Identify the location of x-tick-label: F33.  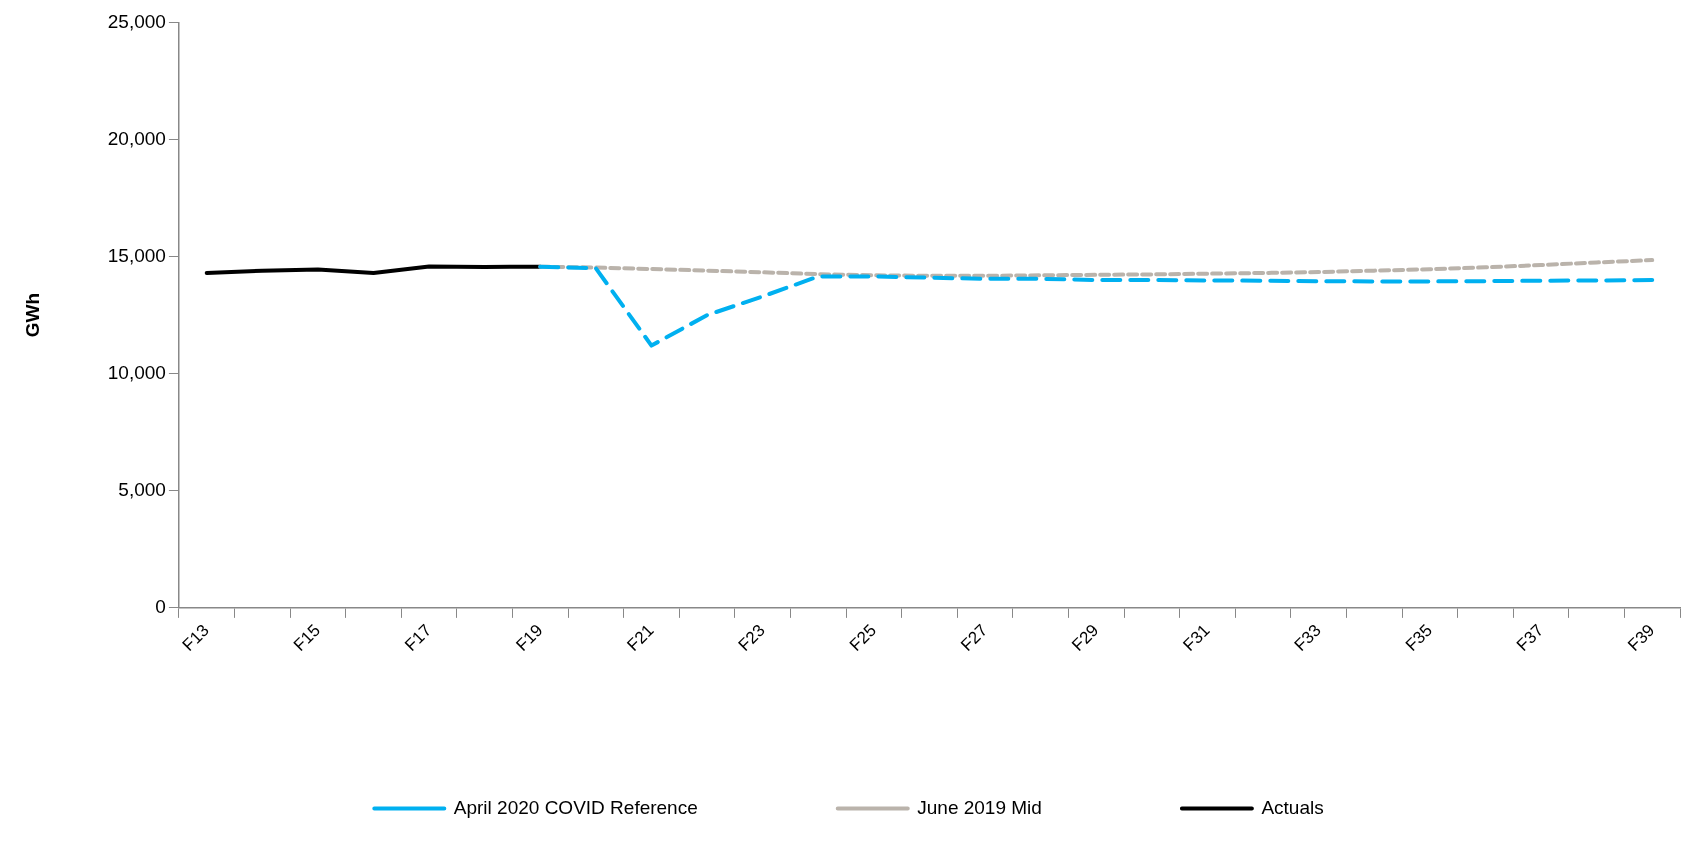
(1307, 637).